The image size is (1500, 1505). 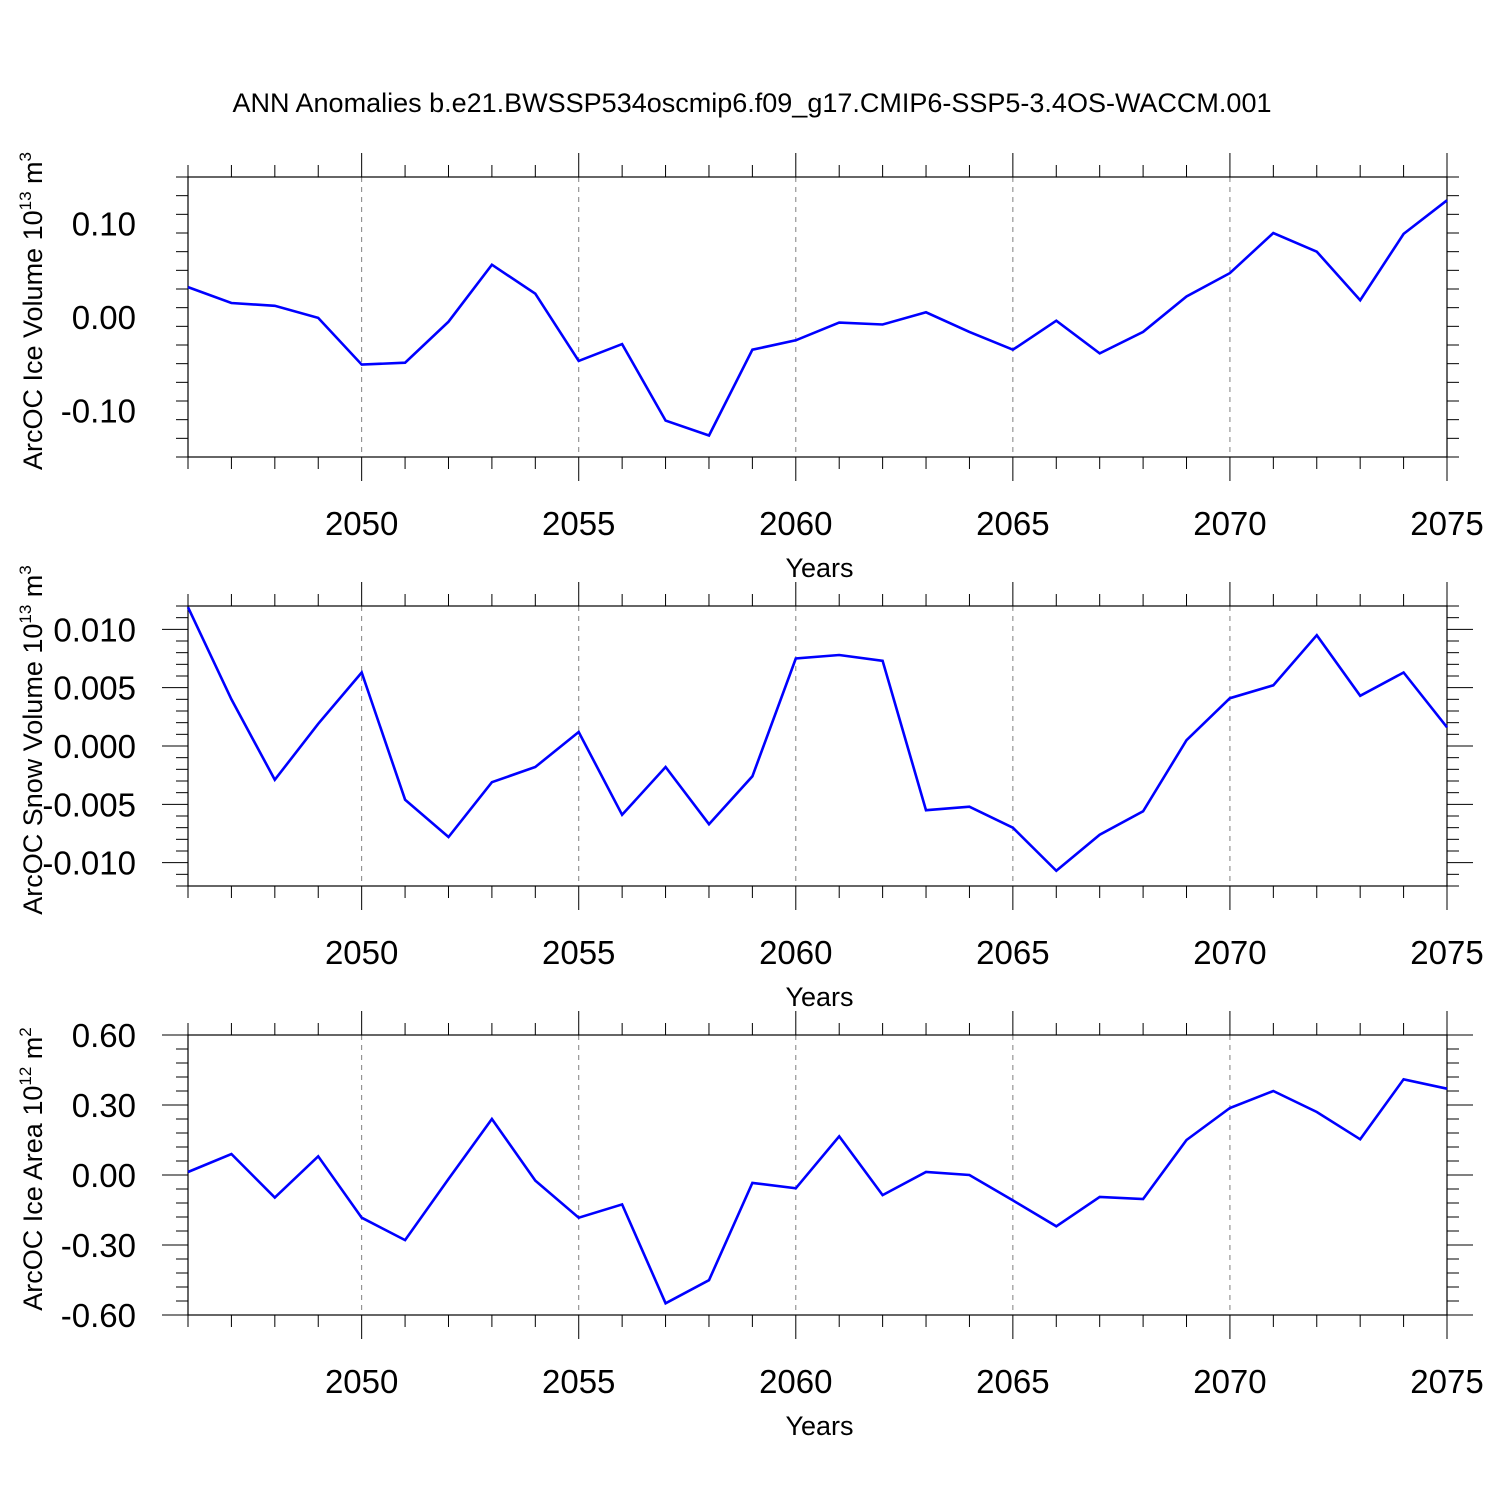 I want to click on panel-ice-area-ytick-label: -0.30, so click(x=98, y=1245).